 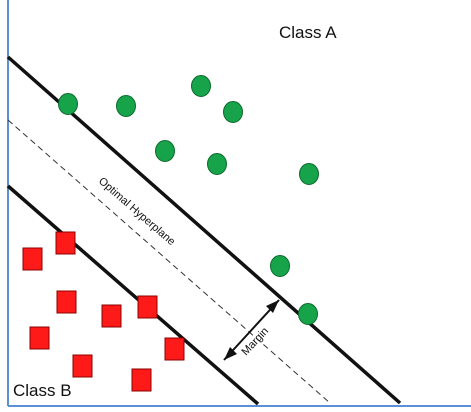 What do you see at coordinates (136, 211) in the screenshot?
I see `hyperplane-label: Optimal Hyperplane` at bounding box center [136, 211].